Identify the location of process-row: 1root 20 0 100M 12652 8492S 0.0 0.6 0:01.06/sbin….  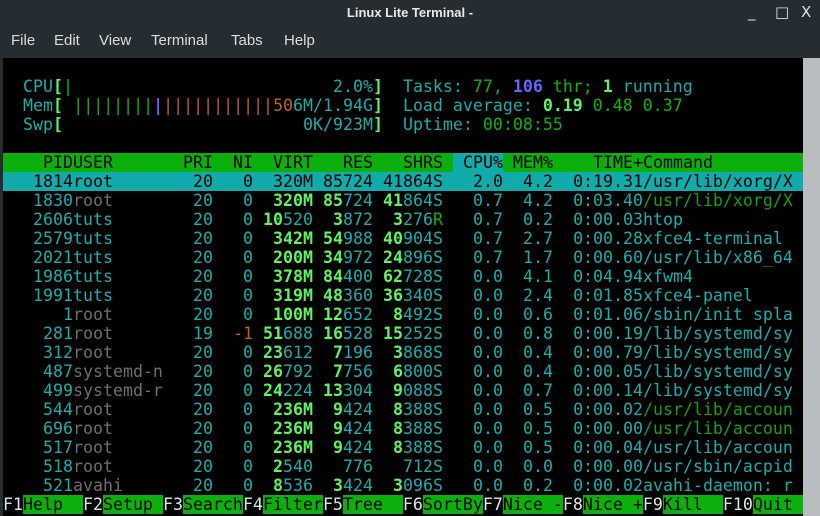
(403, 314).